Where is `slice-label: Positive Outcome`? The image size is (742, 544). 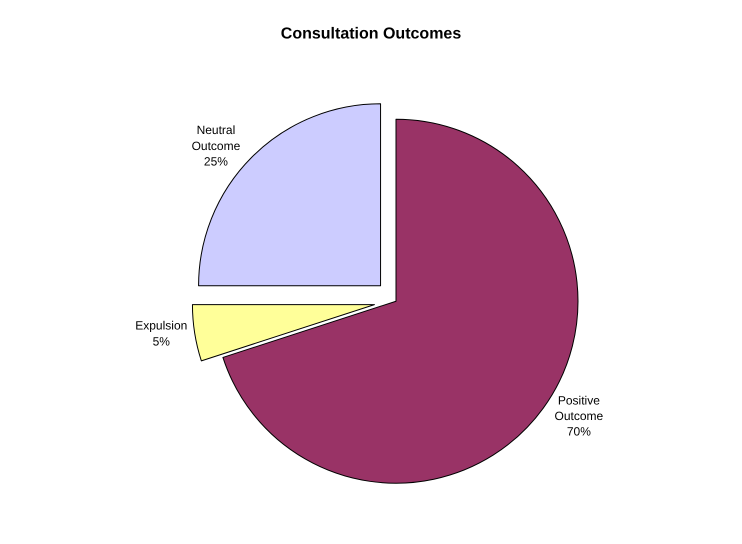 slice-label: Positive Outcome is located at coordinates (579, 408).